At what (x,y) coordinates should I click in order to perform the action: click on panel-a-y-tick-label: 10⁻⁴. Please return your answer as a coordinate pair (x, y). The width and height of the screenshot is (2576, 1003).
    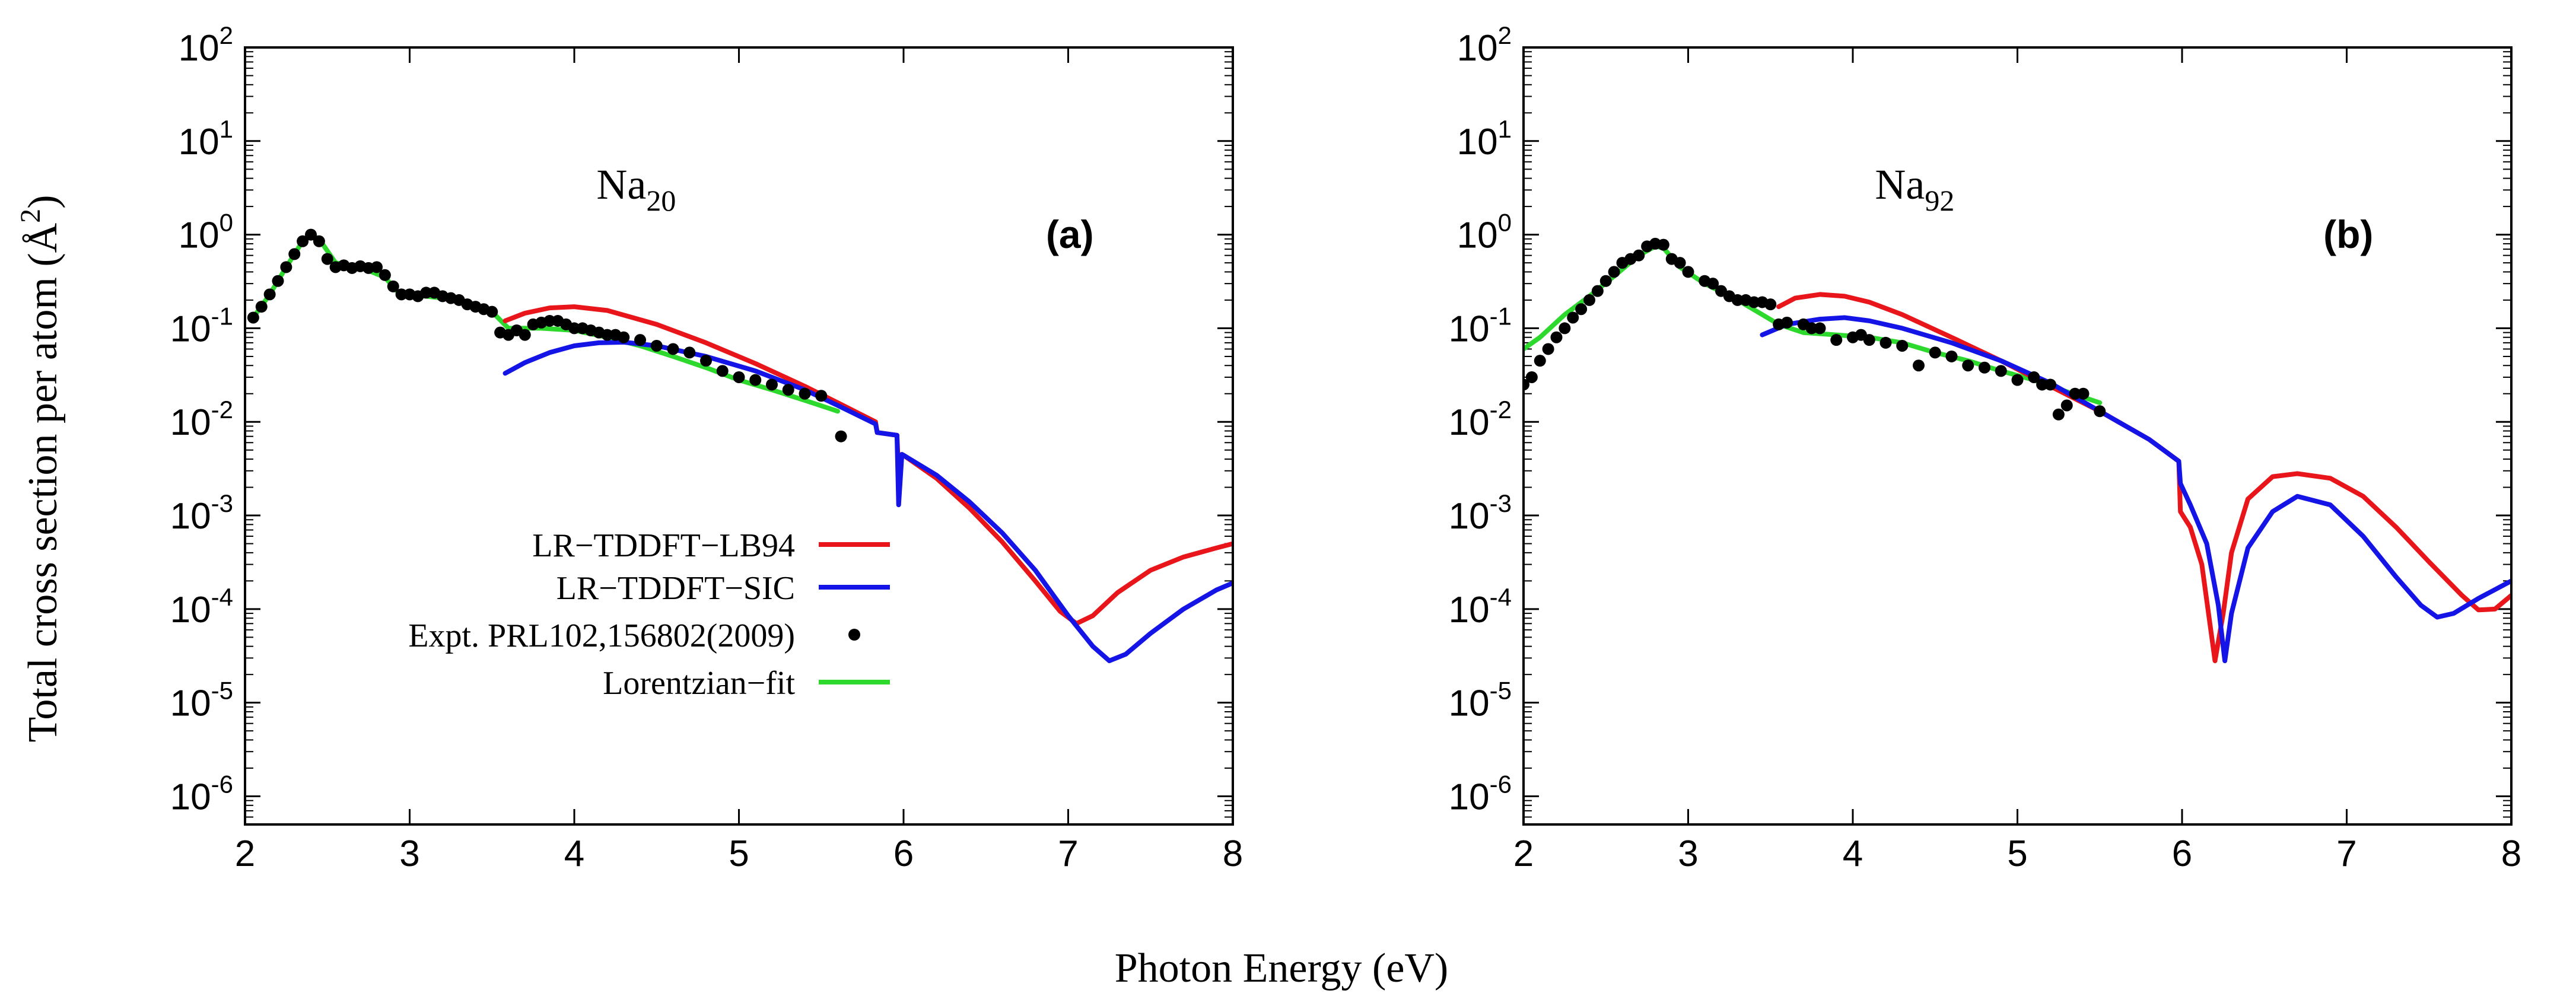
    Looking at the image, I should click on (201, 607).